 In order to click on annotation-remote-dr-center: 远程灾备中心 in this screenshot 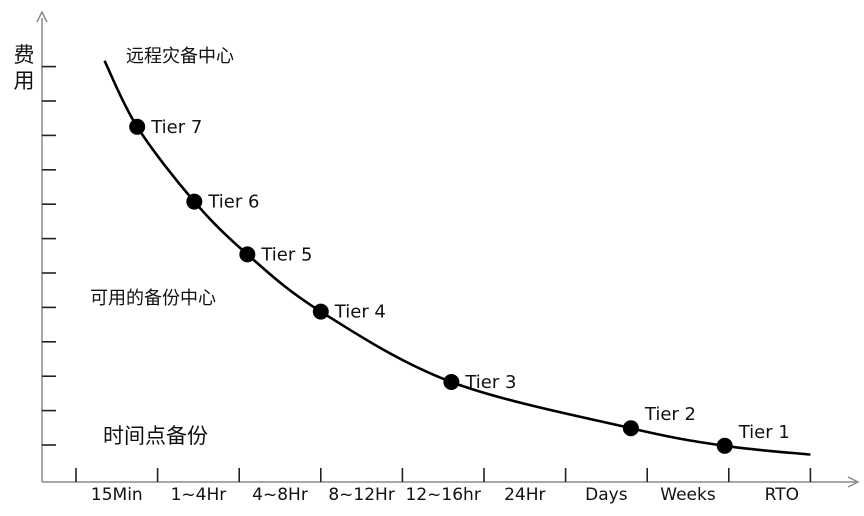, I will do `click(180, 56)`.